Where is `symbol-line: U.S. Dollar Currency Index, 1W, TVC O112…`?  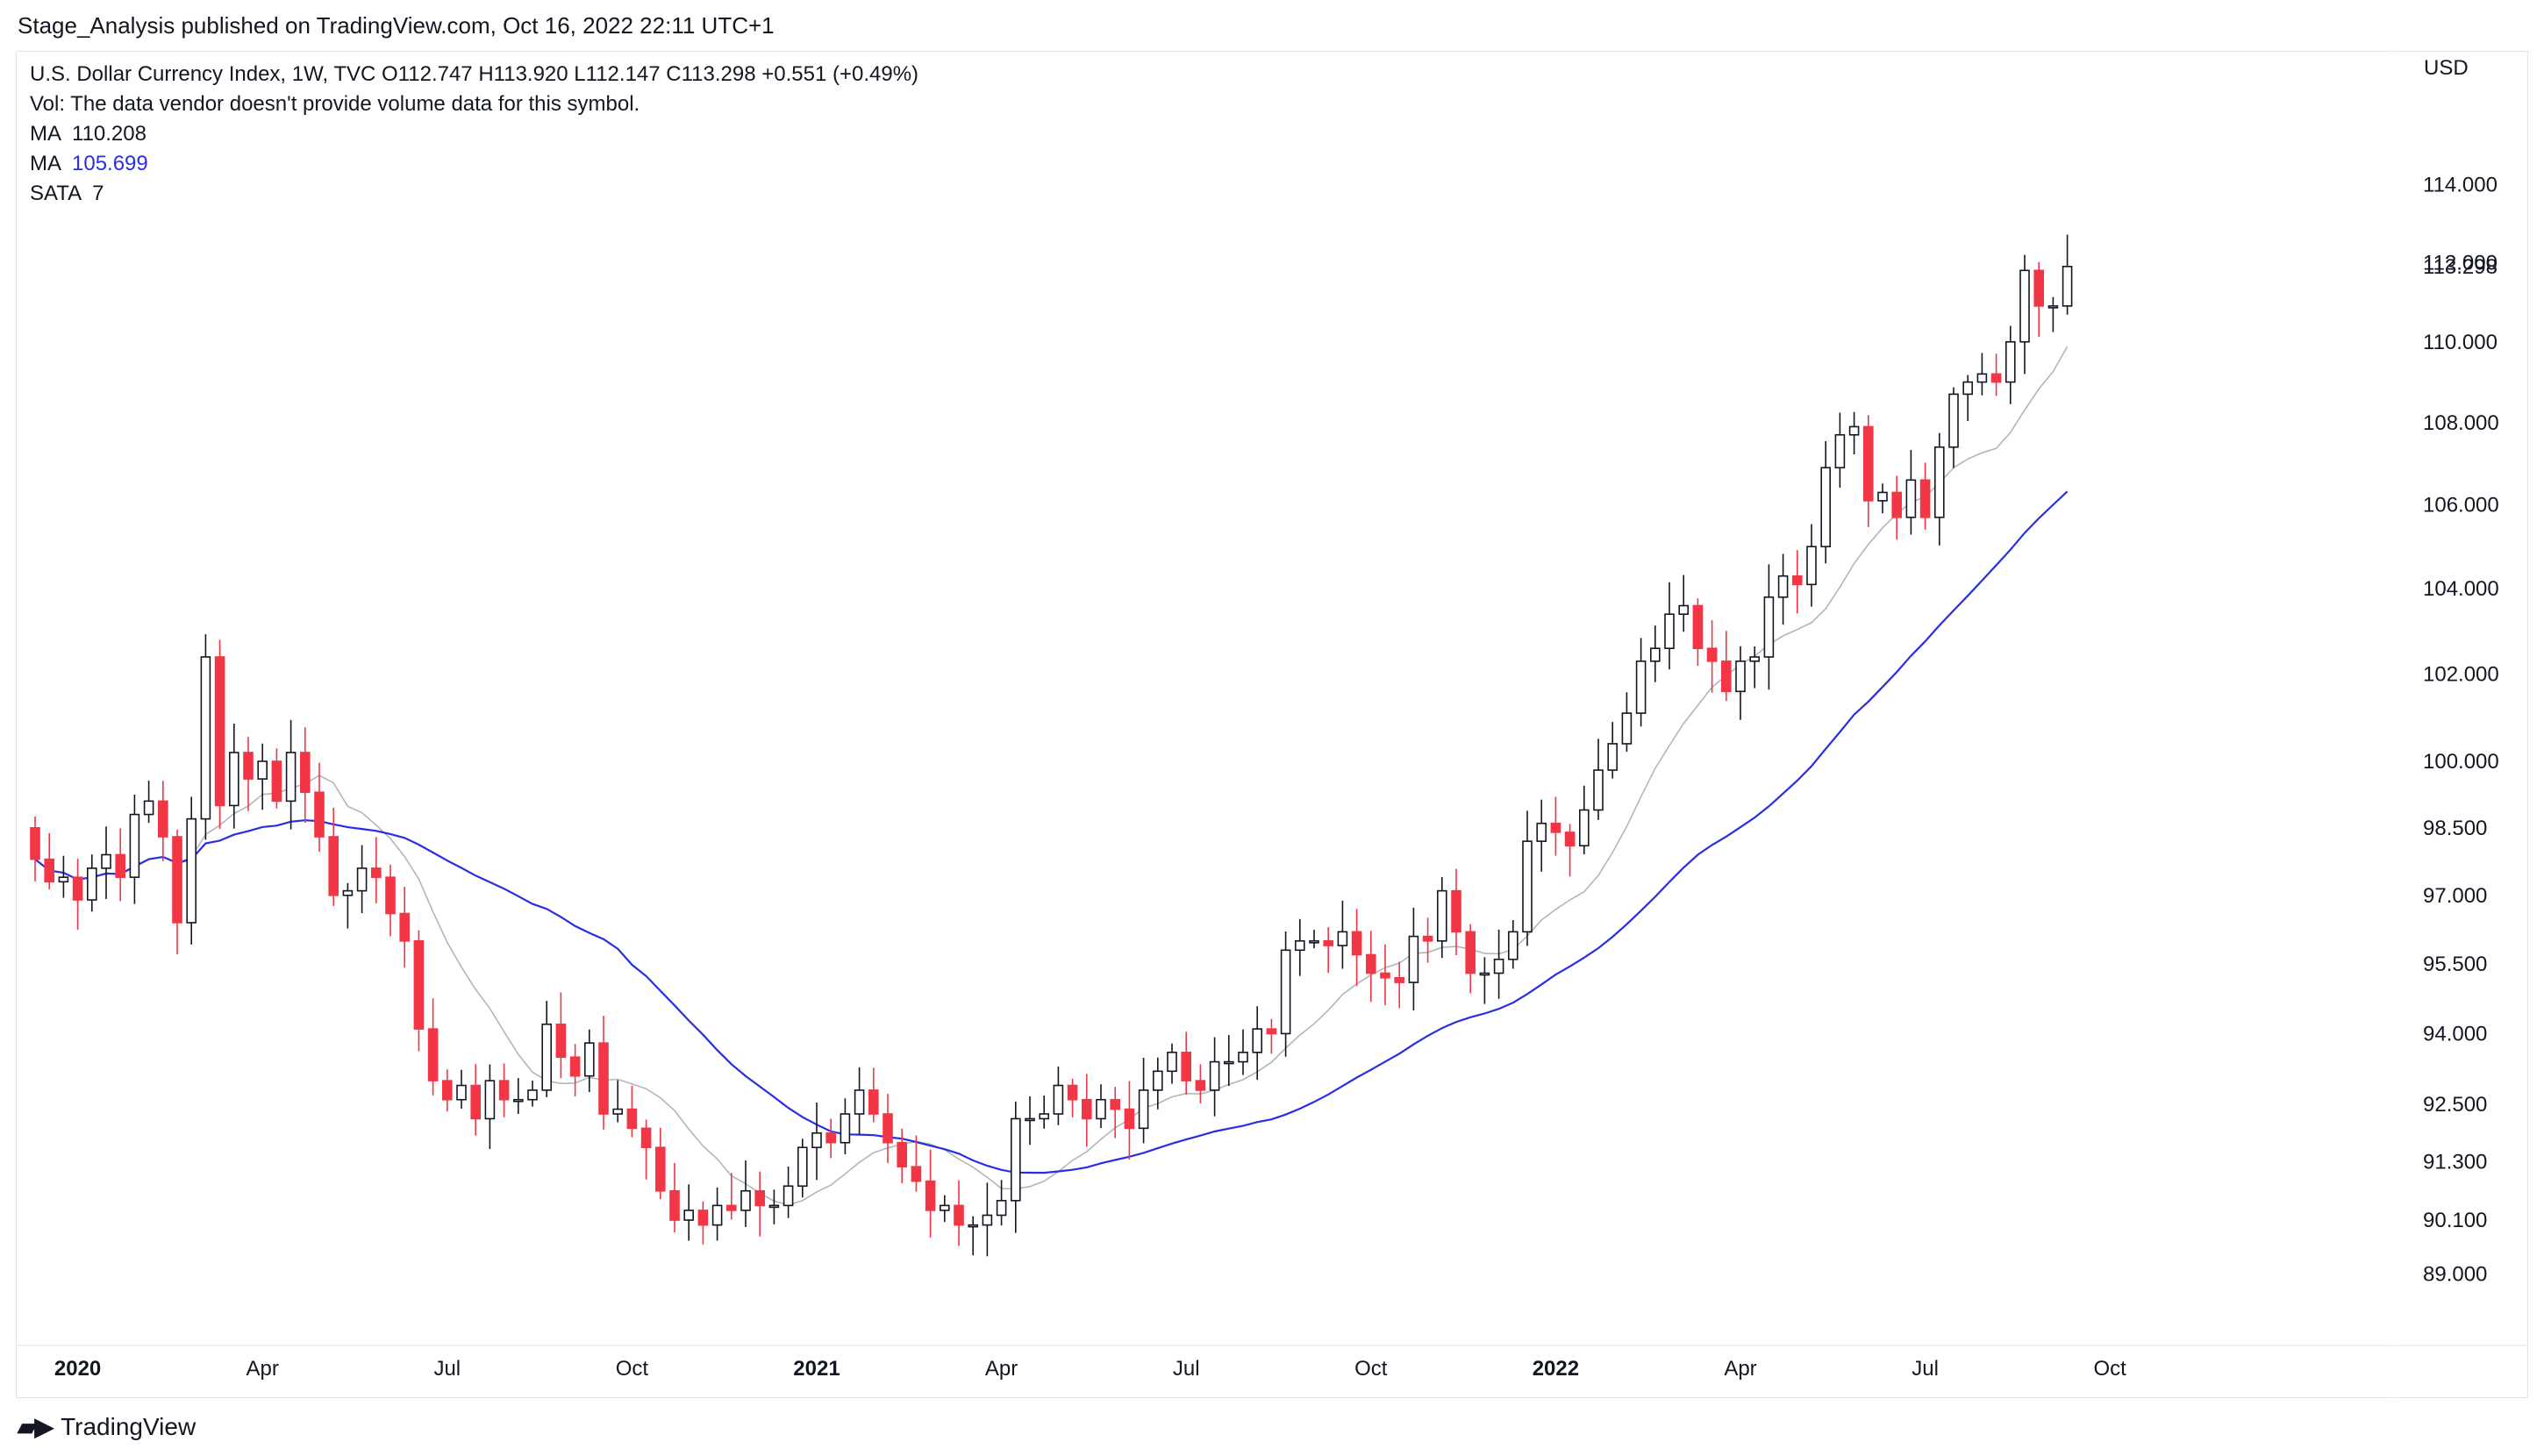 symbol-line: U.S. Dollar Currency Index, 1W, TVC O112… is located at coordinates (474, 74).